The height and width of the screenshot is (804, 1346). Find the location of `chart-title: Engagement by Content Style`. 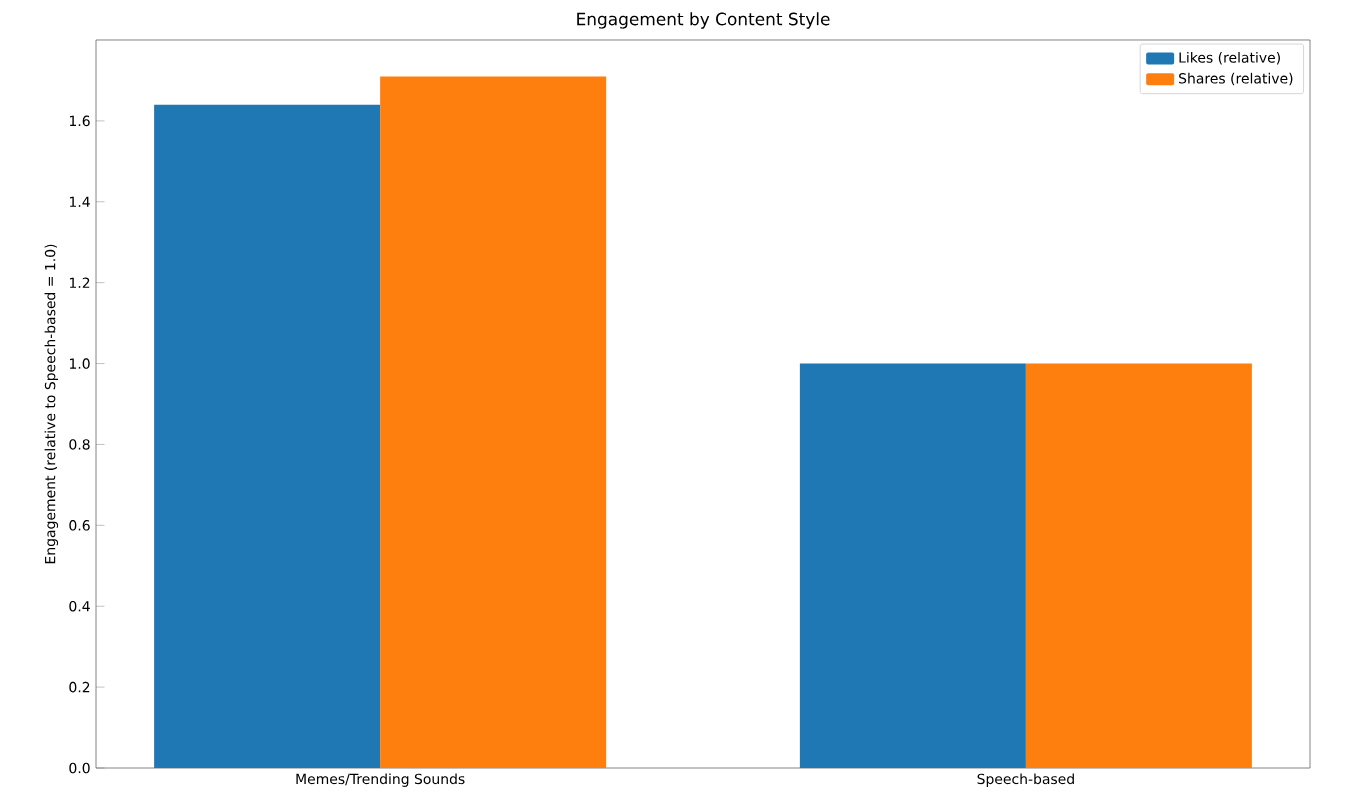

chart-title: Engagement by Content Style is located at coordinates (703, 20).